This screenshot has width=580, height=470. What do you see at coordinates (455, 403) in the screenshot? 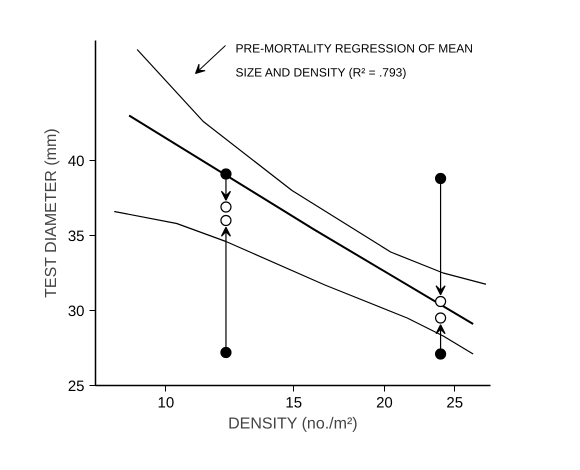
I see `x-tick-label: 25` at bounding box center [455, 403].